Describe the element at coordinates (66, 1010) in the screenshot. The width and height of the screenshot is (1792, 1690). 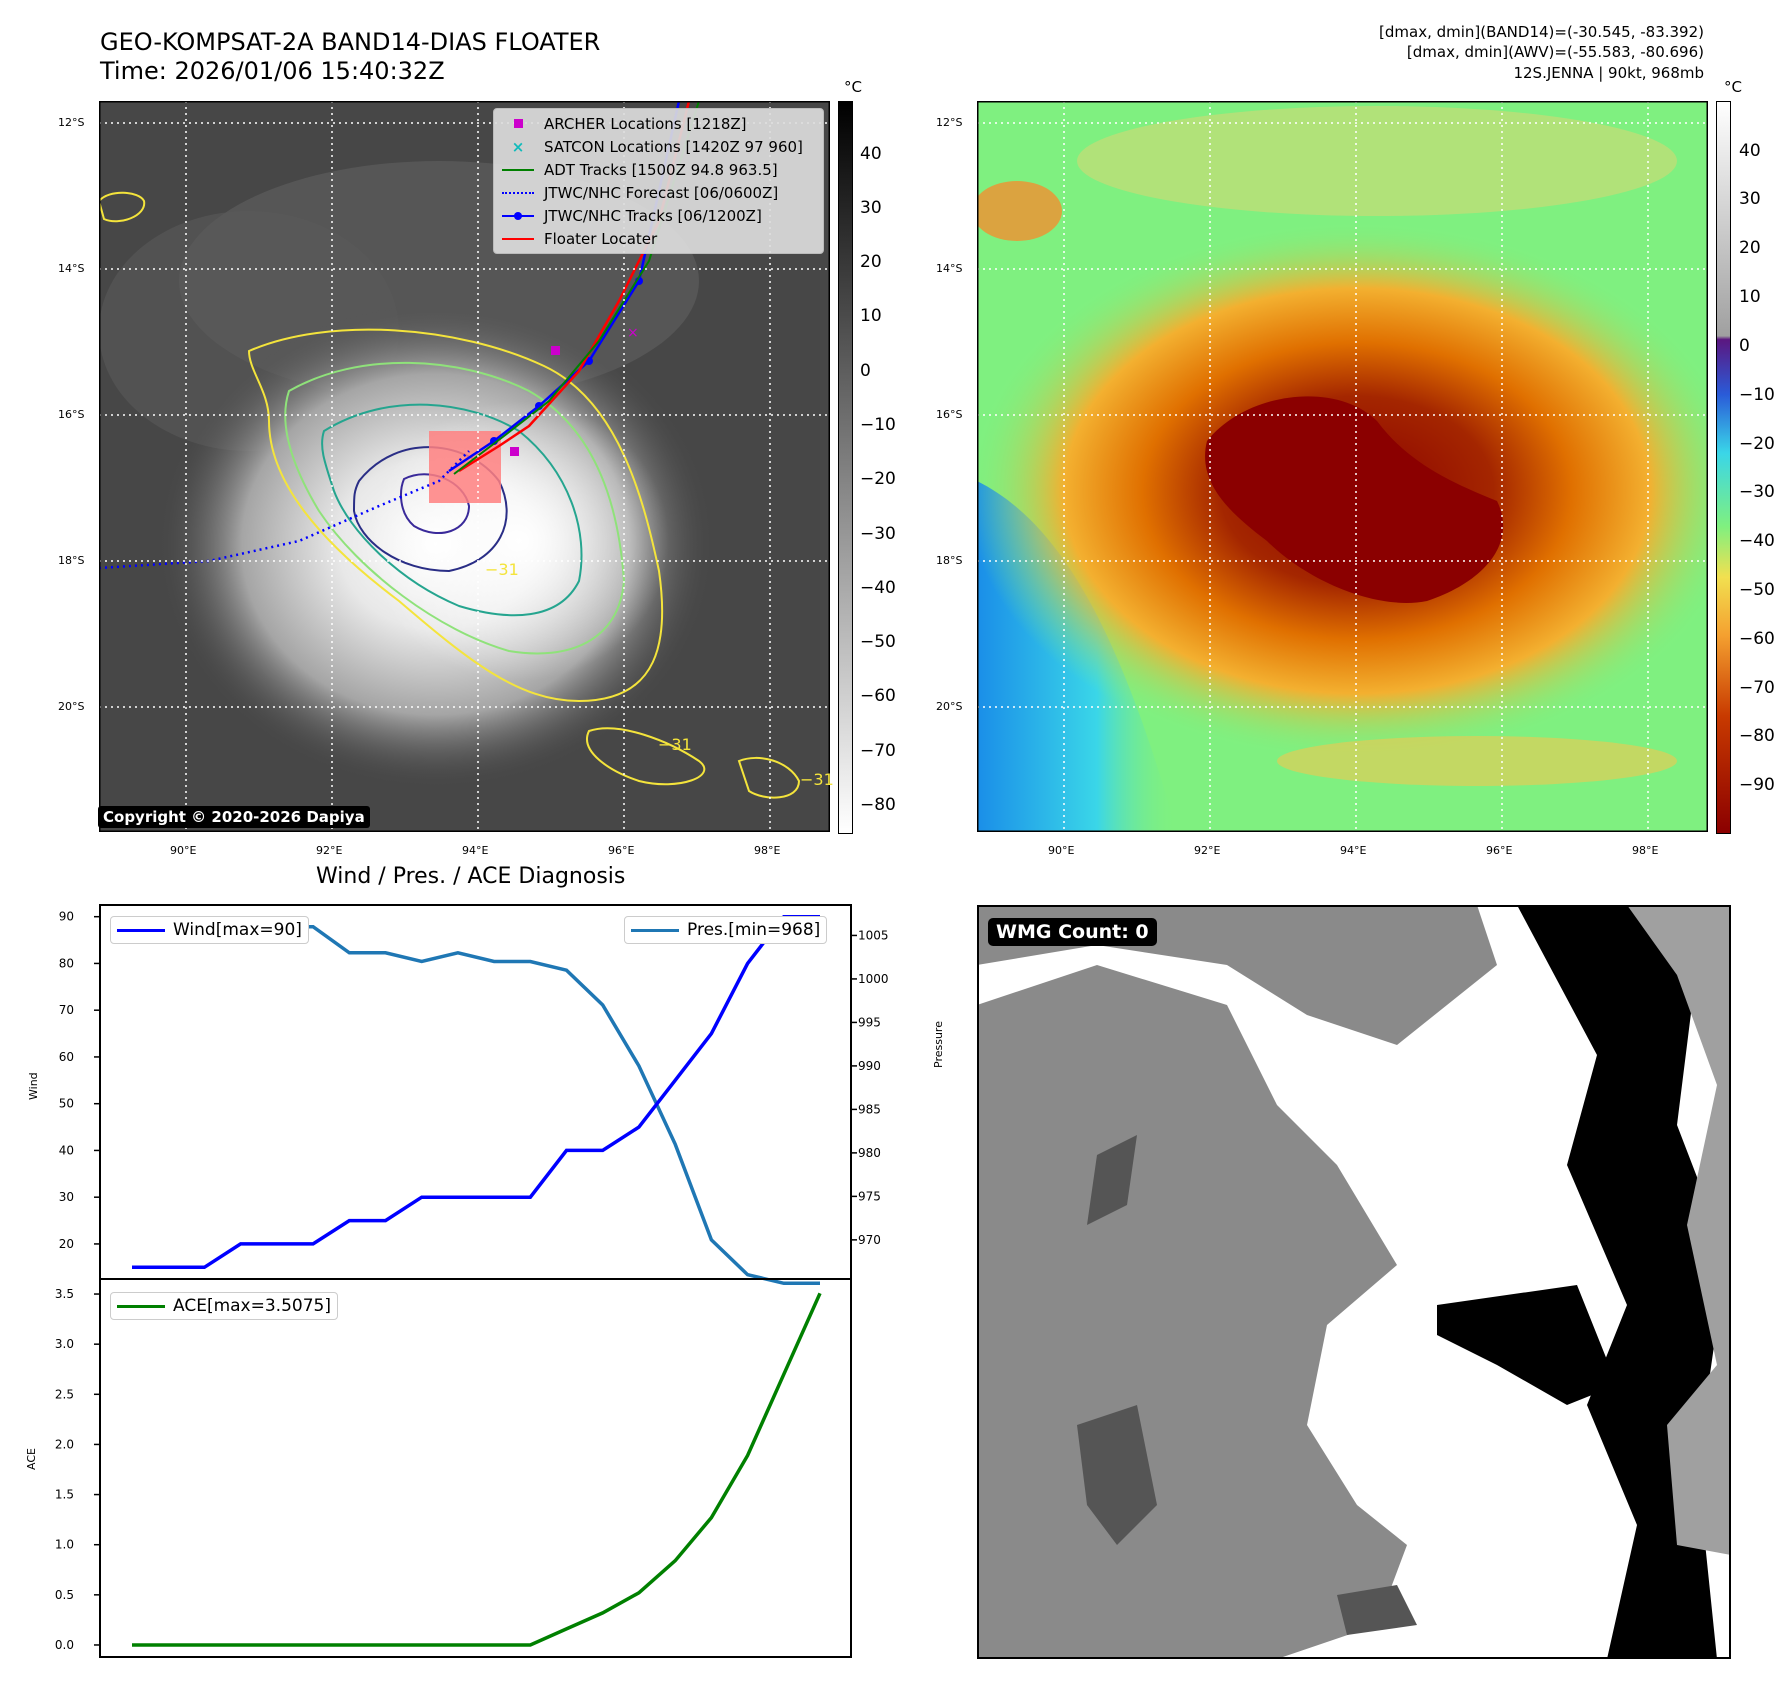
I see `wind-axis-tick-label: 70` at that location.